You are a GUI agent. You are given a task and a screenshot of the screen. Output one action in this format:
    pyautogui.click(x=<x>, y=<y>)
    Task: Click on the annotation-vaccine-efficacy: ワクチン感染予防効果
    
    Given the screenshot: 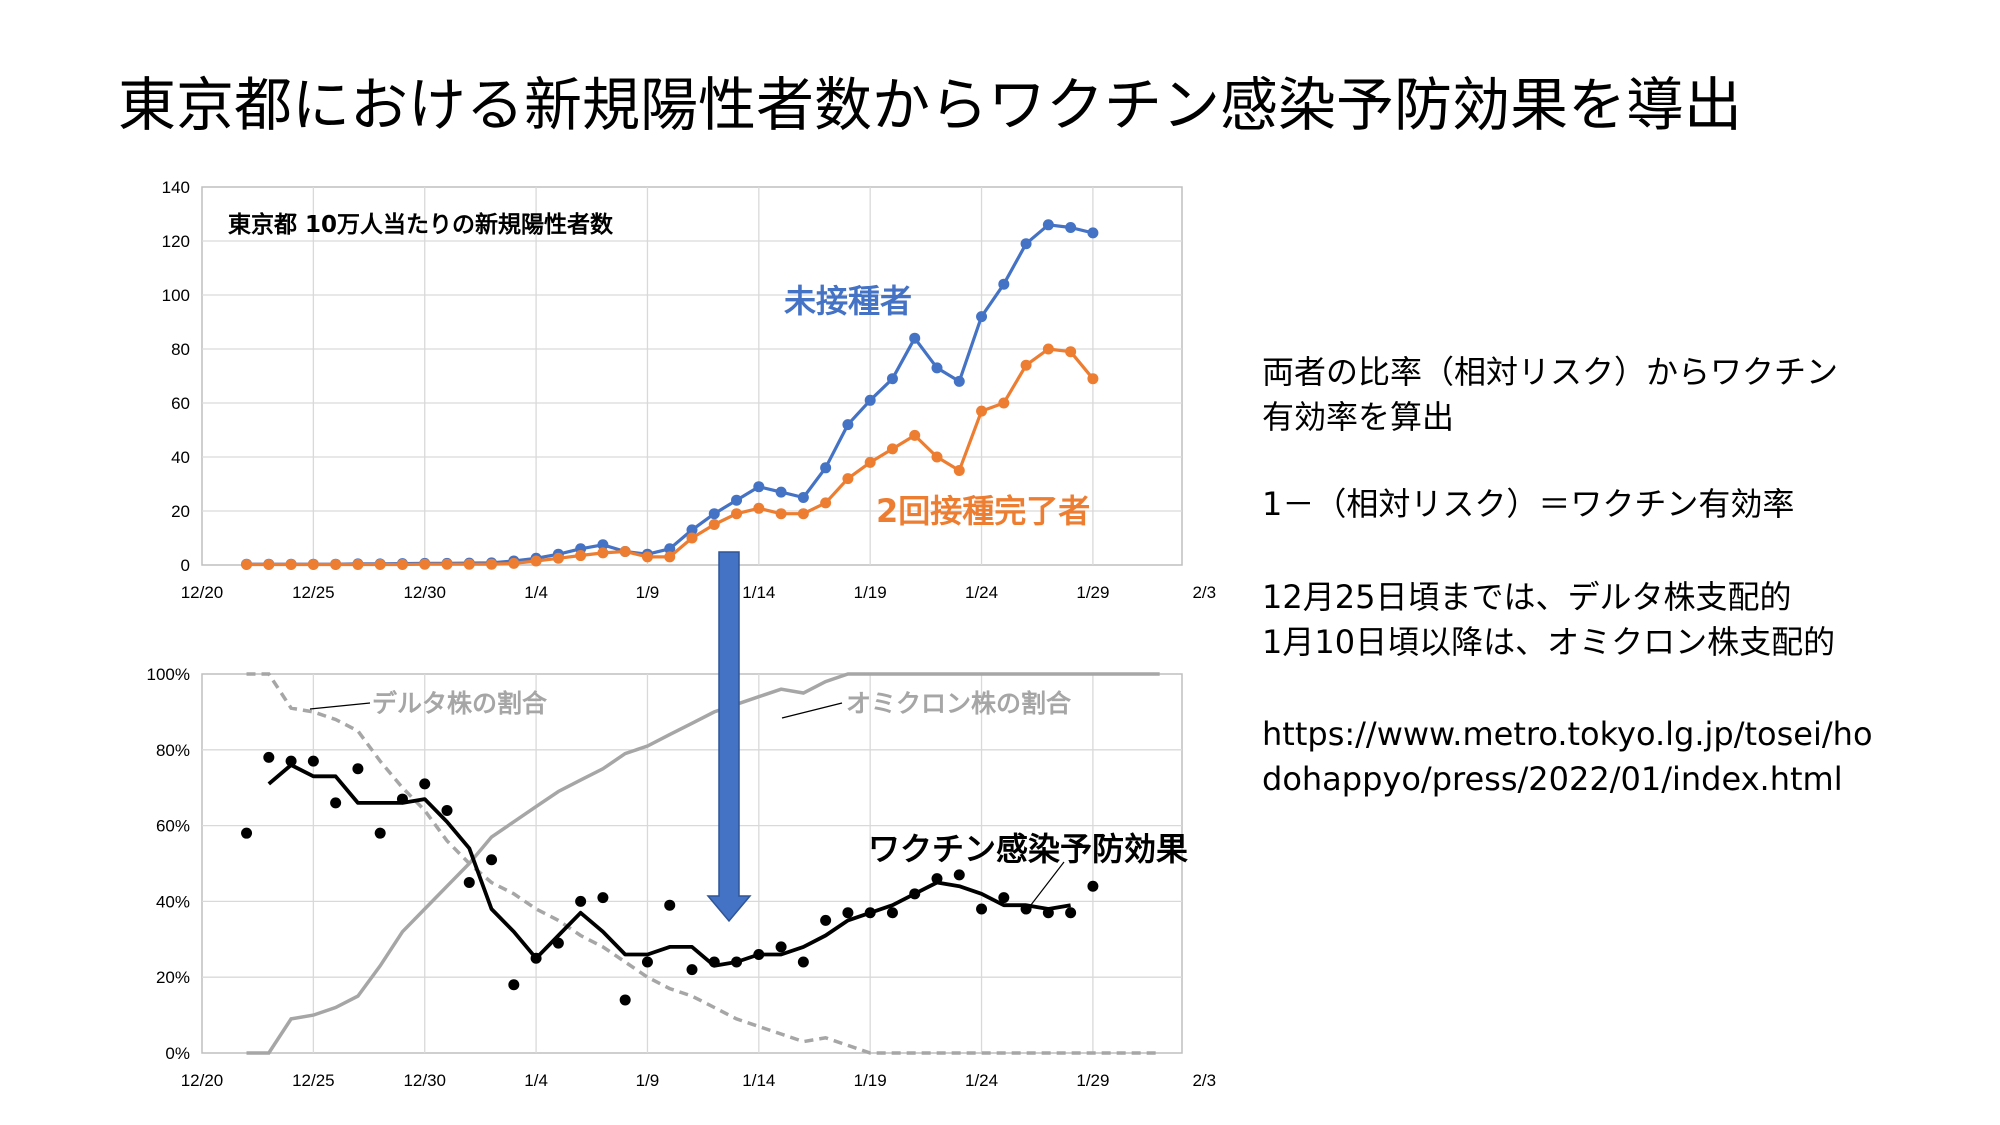 What is the action you would take?
    pyautogui.click(x=1028, y=849)
    